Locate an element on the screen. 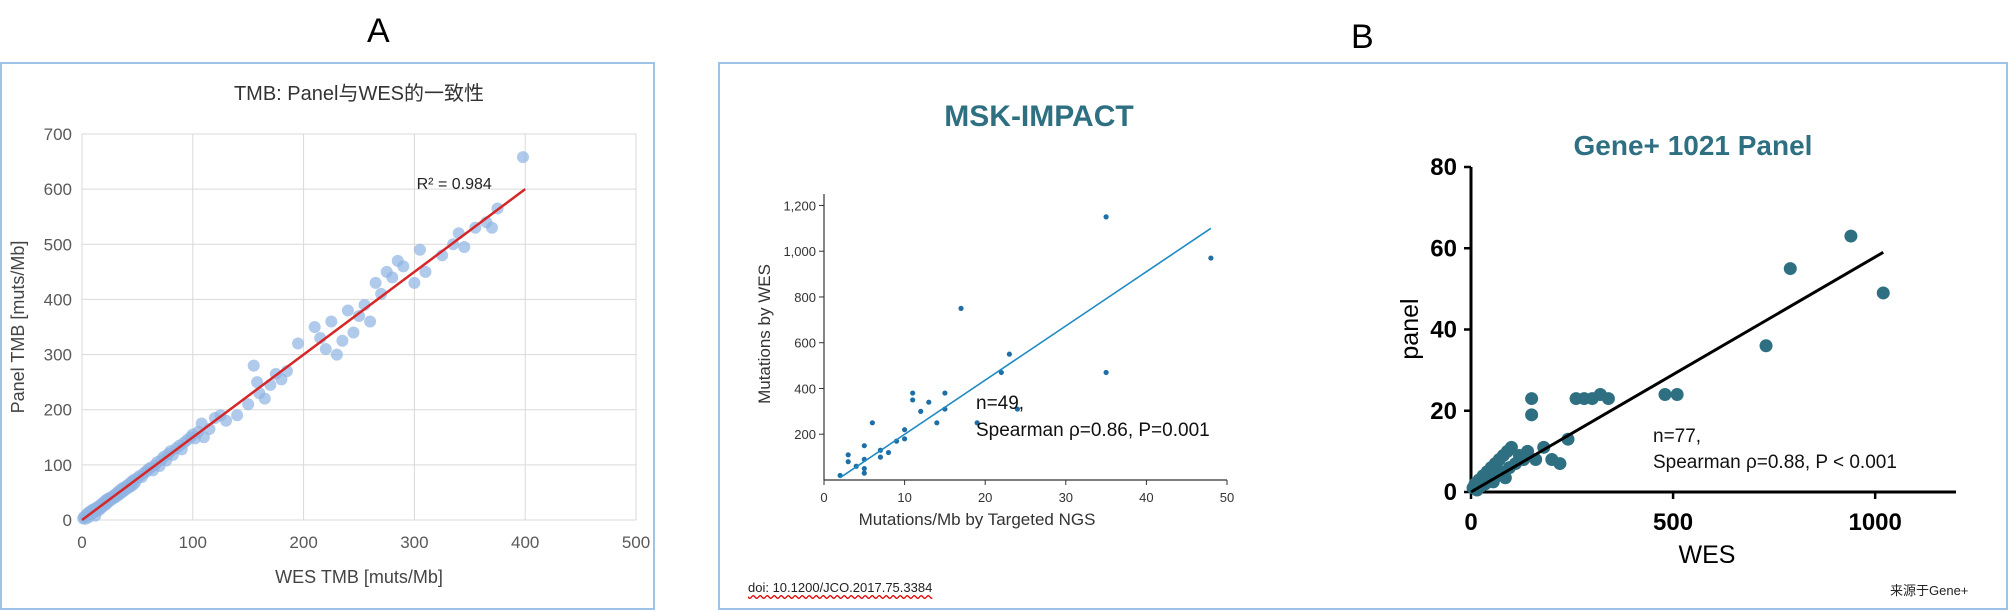 The width and height of the screenshot is (2008, 611). y-tick-label: 1,000 is located at coordinates (799, 251).